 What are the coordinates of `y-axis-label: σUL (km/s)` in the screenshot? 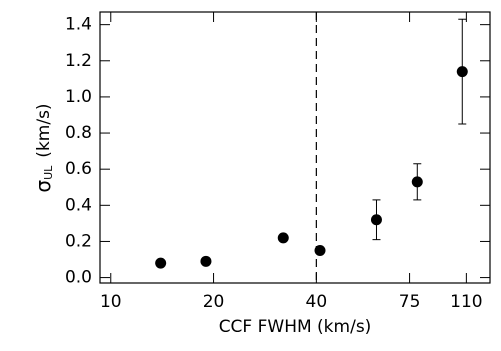 It's located at (43, 147).